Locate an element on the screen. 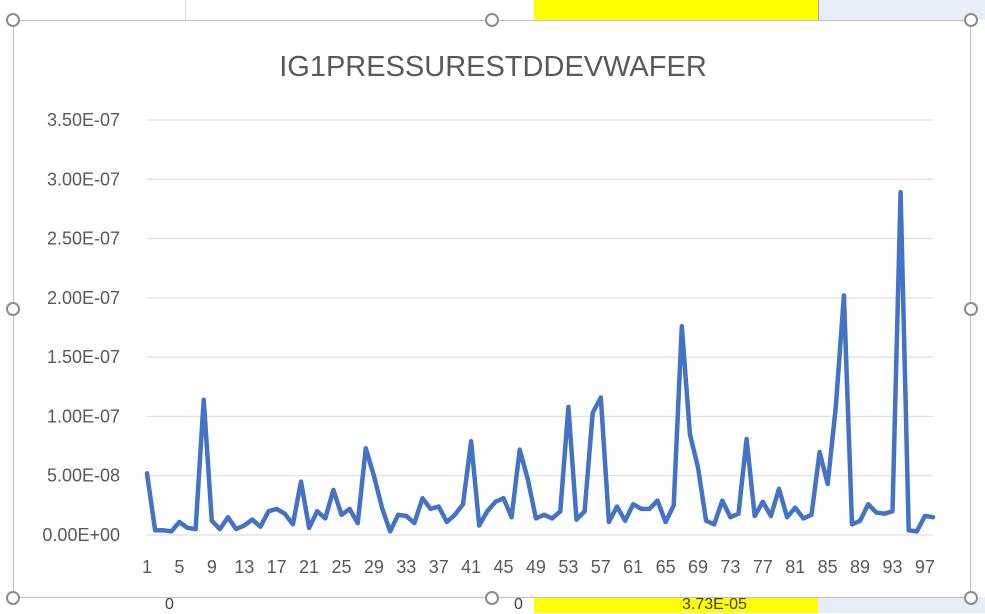 The width and height of the screenshot is (985, 614). resize-handle-bottom-center is located at coordinates (492, 598).